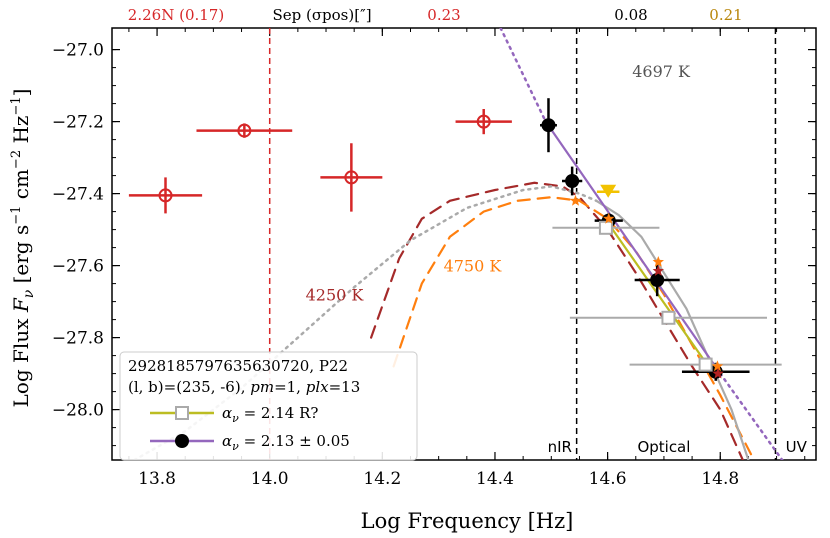 The height and width of the screenshot is (538, 830). Describe the element at coordinates (630, 15) in the screenshot. I see `top-label-sep-black: 0.08` at that location.